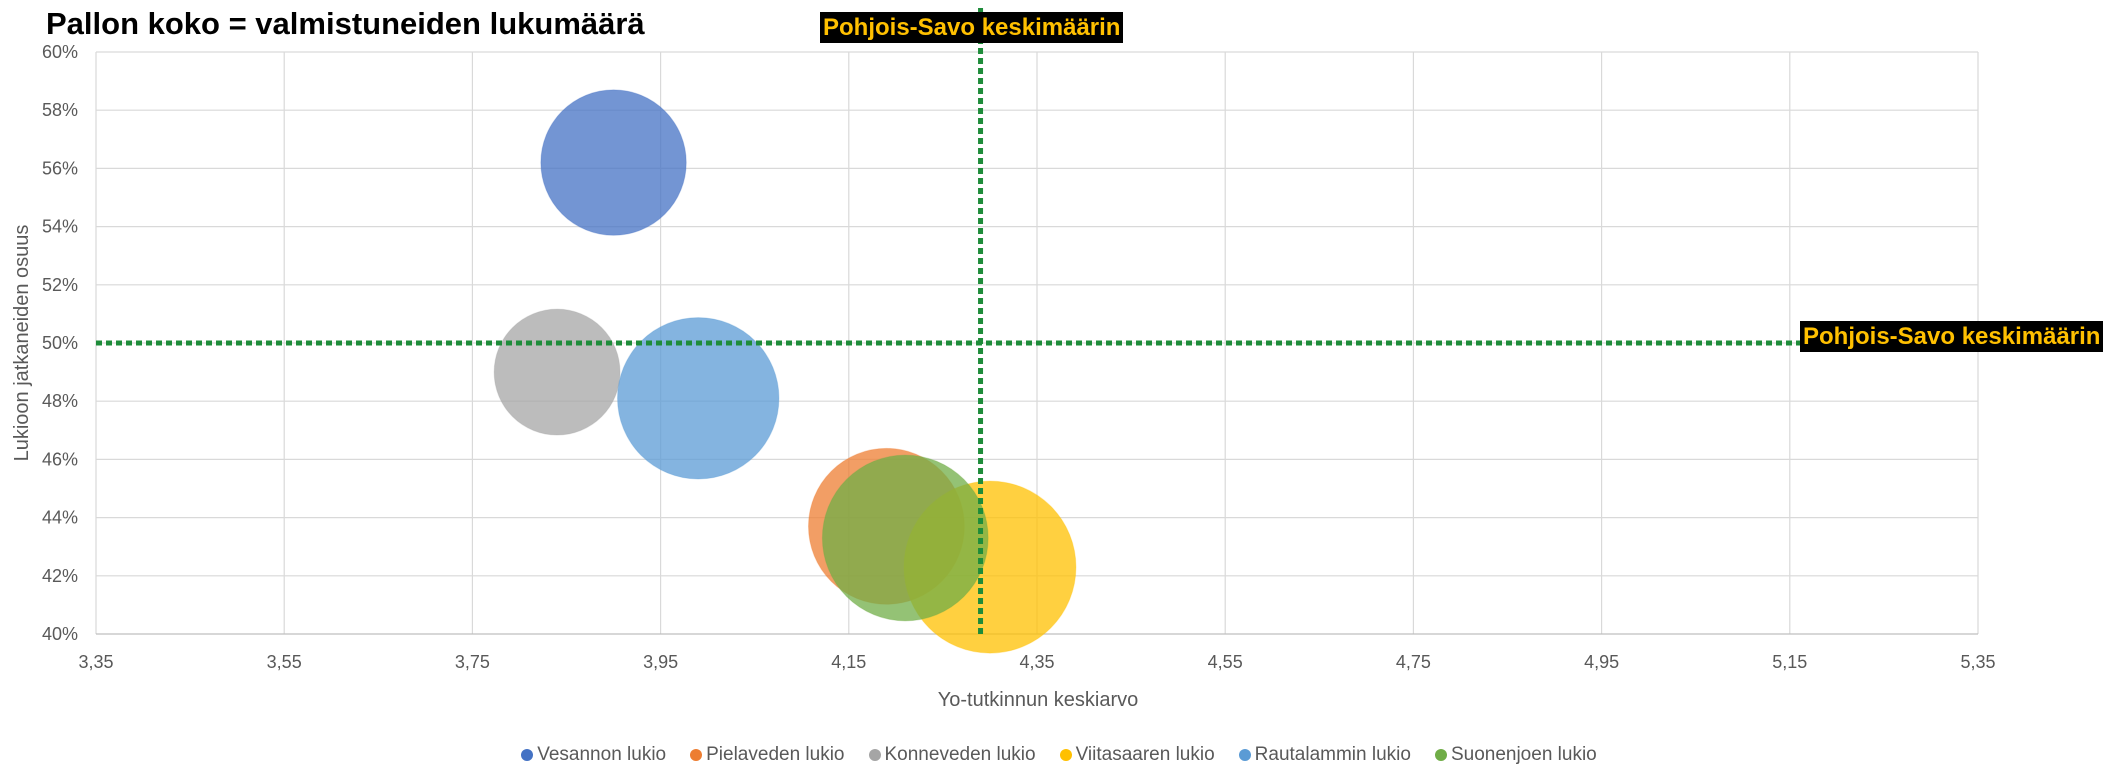 This screenshot has width=2118, height=770. Describe the element at coordinates (960, 754) in the screenshot. I see `legend-label: Konneveden lukio` at that location.